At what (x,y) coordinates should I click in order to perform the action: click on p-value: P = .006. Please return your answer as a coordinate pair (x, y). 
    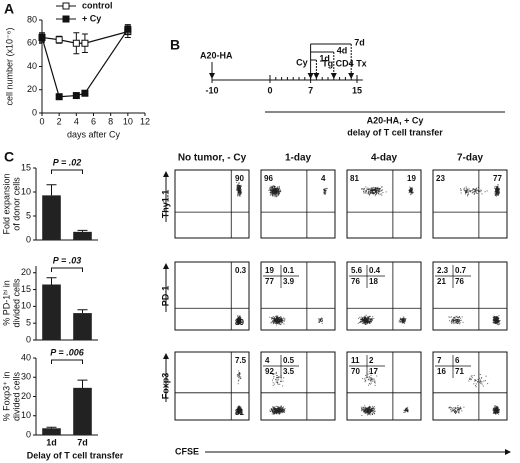
    Looking at the image, I should click on (67, 352).